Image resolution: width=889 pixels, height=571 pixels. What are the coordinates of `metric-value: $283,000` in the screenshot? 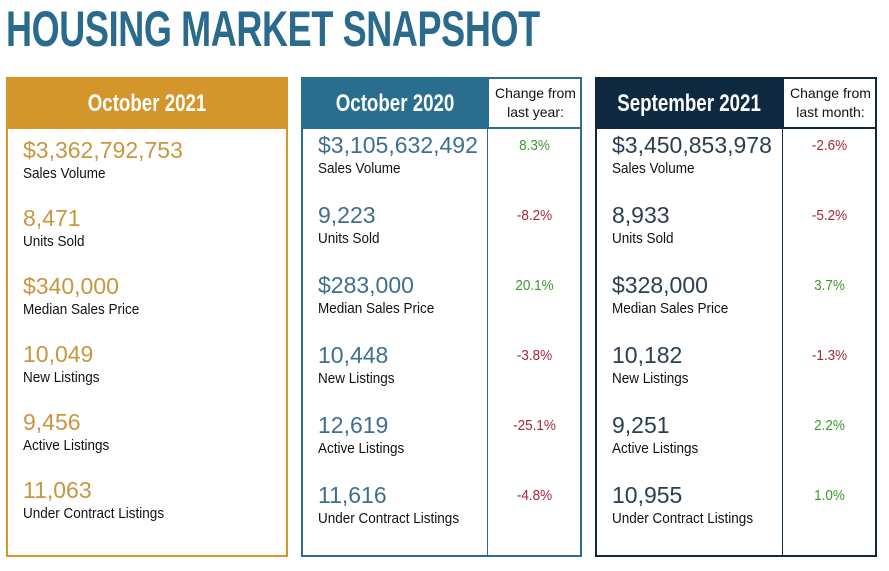 It's located at (366, 285).